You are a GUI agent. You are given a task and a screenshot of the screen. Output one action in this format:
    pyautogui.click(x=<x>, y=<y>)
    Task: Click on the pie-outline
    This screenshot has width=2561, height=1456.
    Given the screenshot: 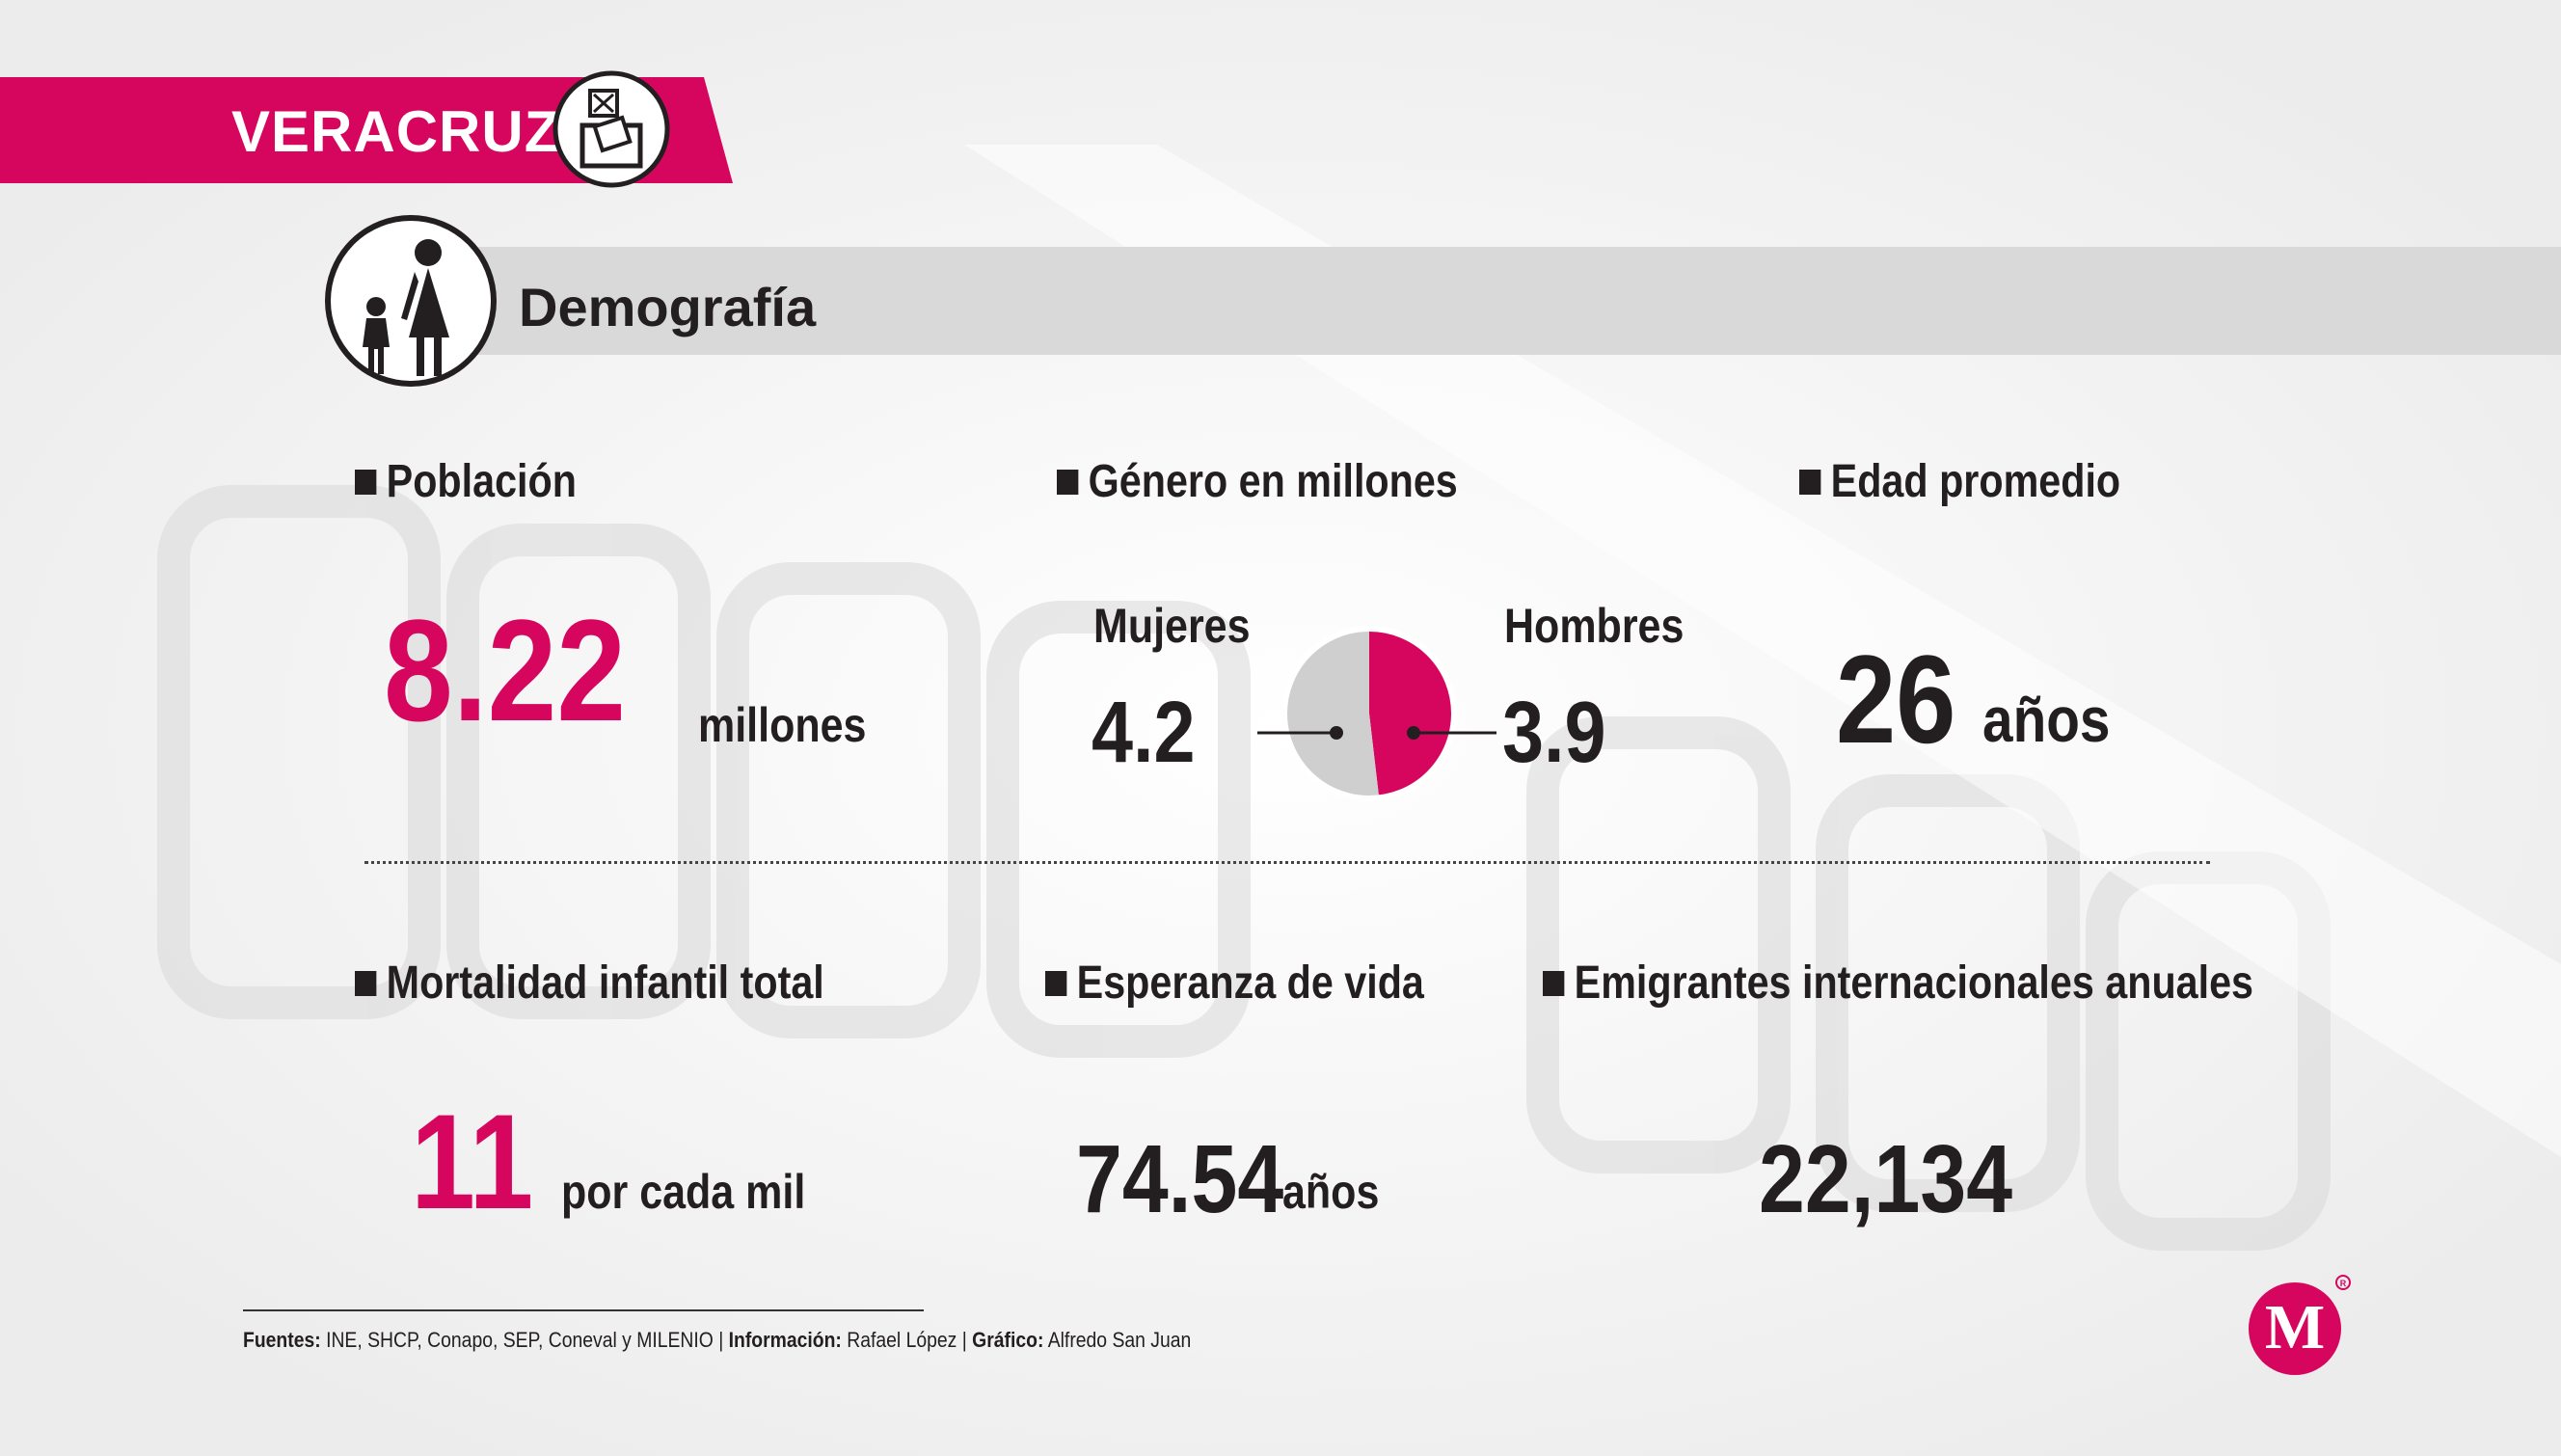 What is the action you would take?
    pyautogui.click(x=1369, y=713)
    